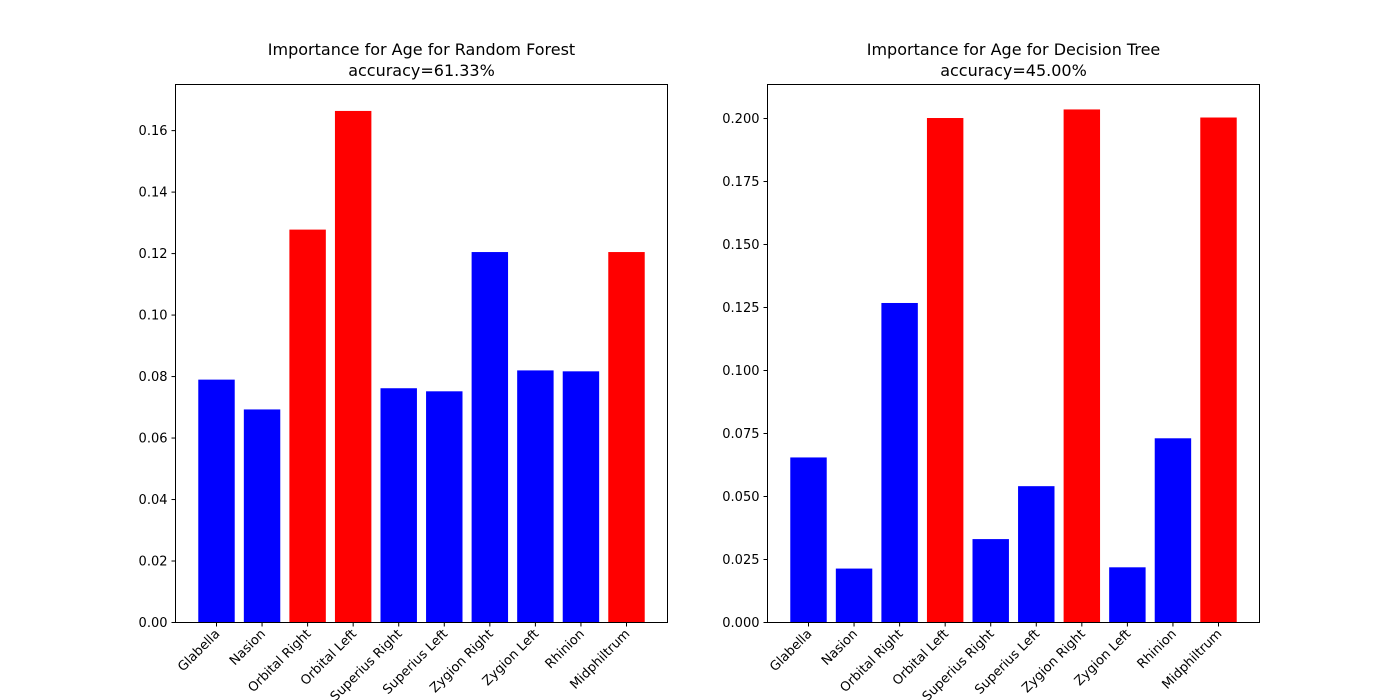 The image size is (1400, 700). Describe the element at coordinates (1014, 49) in the screenshot. I see `chart-title: Importance for Age for Decision Tree` at that location.